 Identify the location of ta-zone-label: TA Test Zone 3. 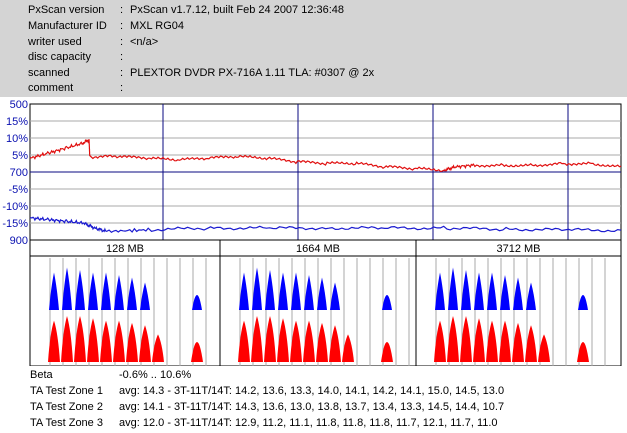
(66, 423).